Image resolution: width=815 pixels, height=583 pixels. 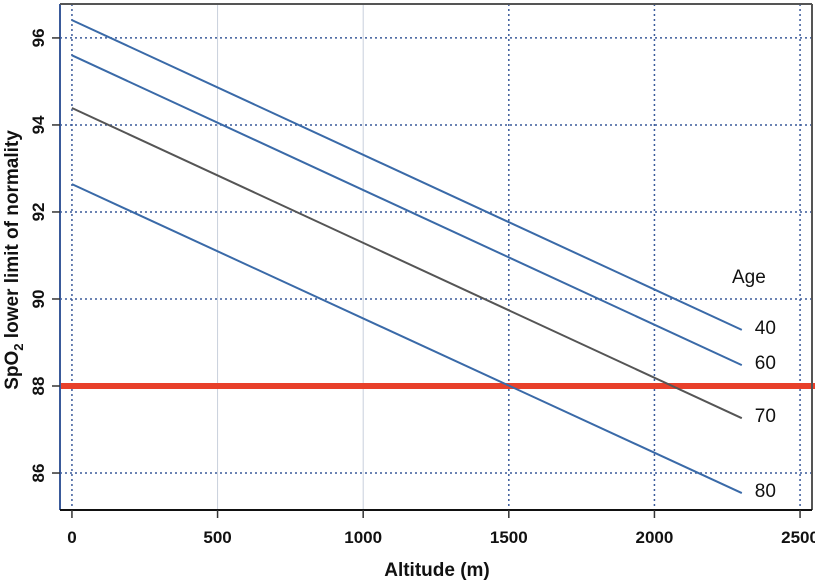 What do you see at coordinates (38, 386) in the screenshot?
I see `y-tick-label: 88` at bounding box center [38, 386].